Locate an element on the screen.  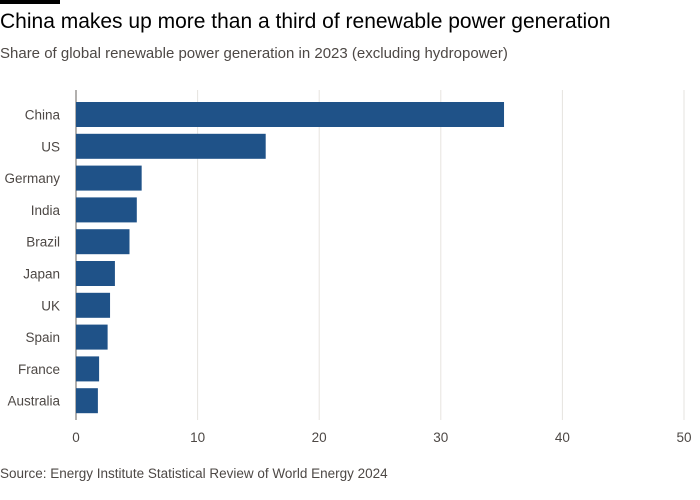
category-label-china: China is located at coordinates (43, 115).